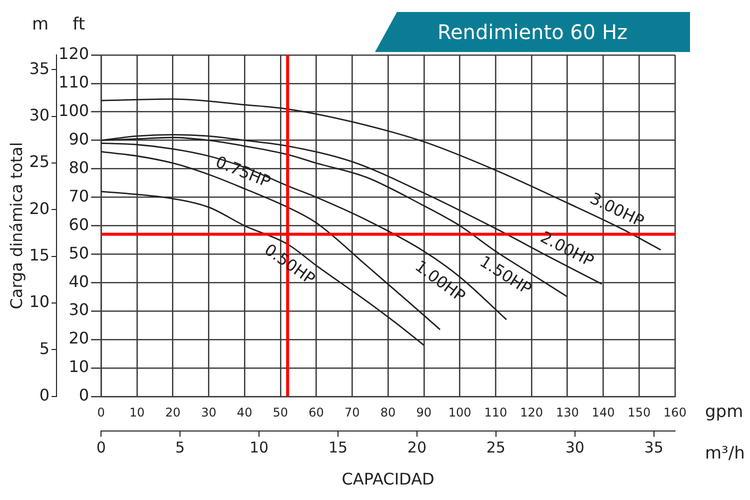  Describe the element at coordinates (74, 54) in the screenshot. I see `y2-tick-label: 120` at that location.